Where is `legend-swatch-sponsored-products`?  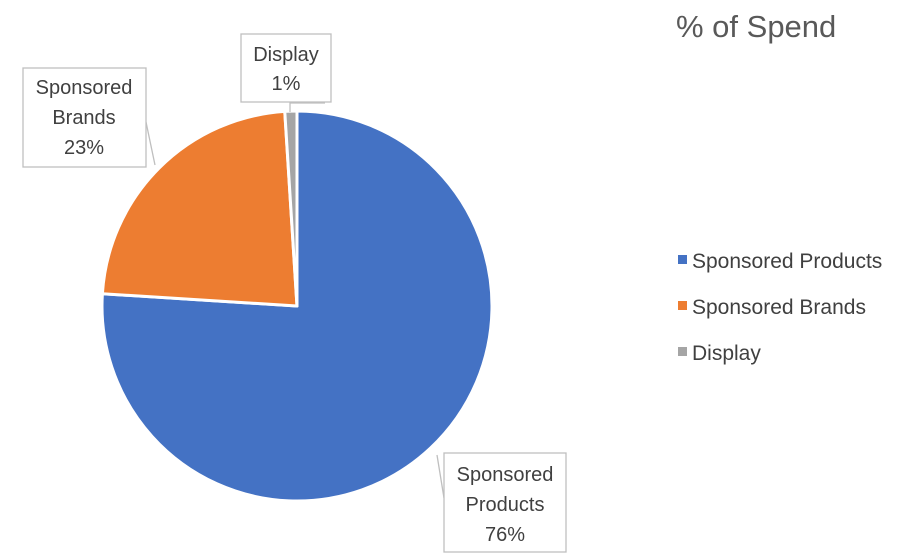 legend-swatch-sponsored-products is located at coordinates (682, 259).